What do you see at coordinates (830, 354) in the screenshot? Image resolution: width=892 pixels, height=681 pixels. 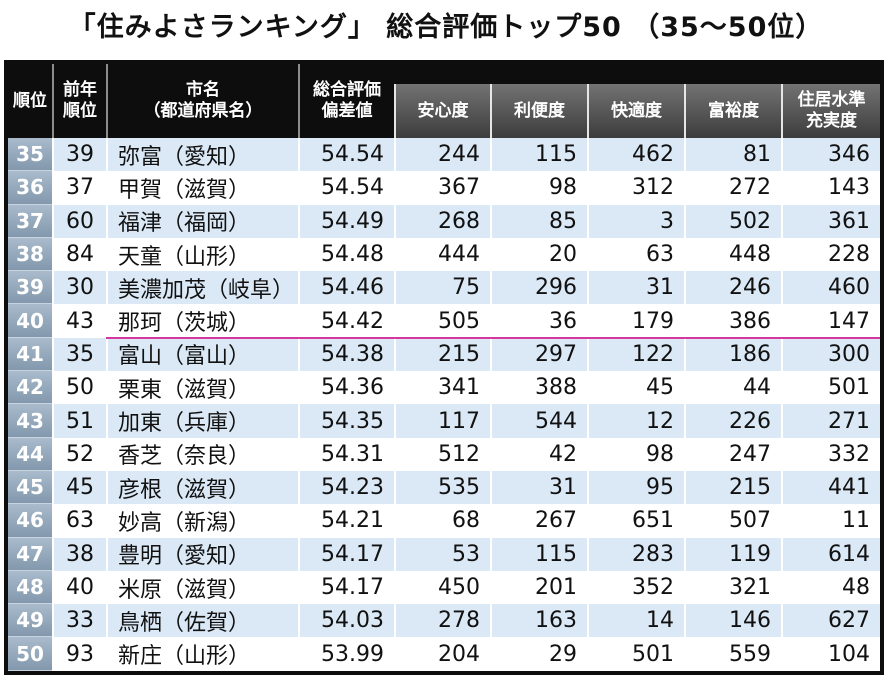 I see `jukyo-cell: 300` at bounding box center [830, 354].